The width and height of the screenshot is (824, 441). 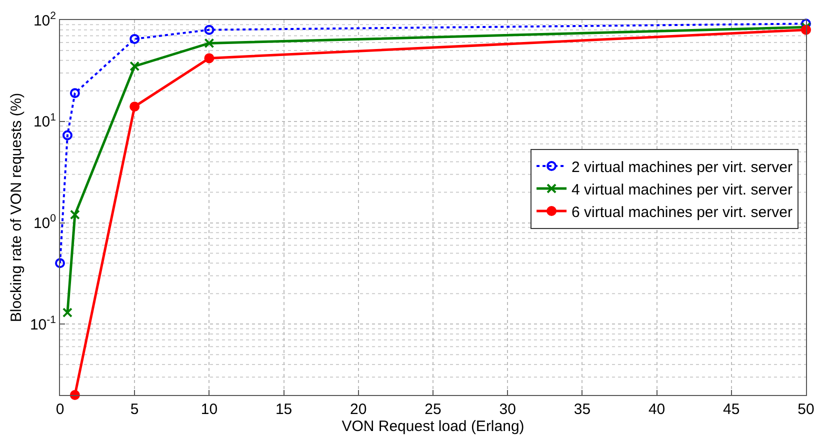 I want to click on x-tick-label: 30, so click(x=507, y=409).